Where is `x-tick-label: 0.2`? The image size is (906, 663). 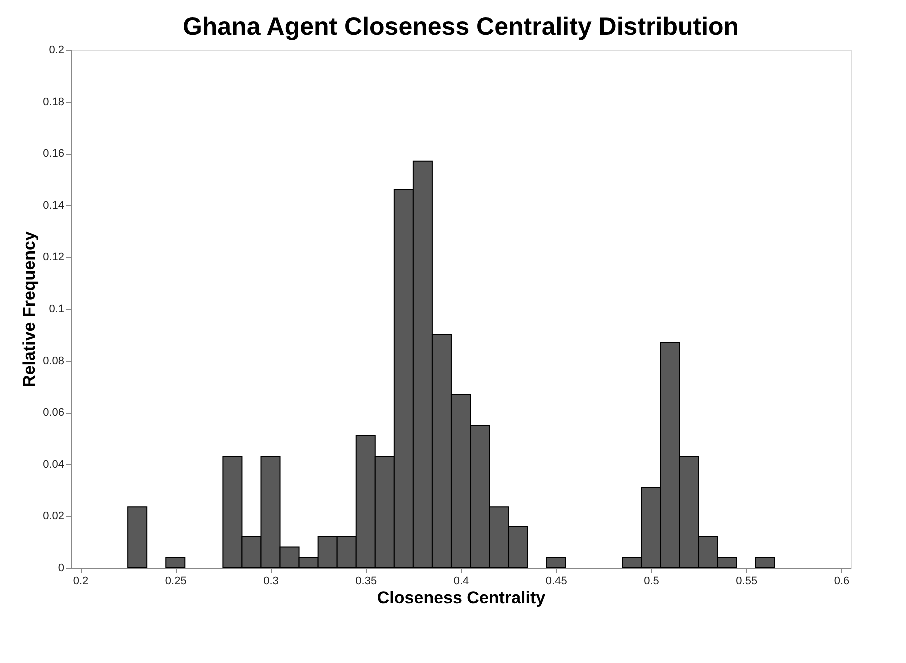 x-tick-label: 0.2 is located at coordinates (81, 582).